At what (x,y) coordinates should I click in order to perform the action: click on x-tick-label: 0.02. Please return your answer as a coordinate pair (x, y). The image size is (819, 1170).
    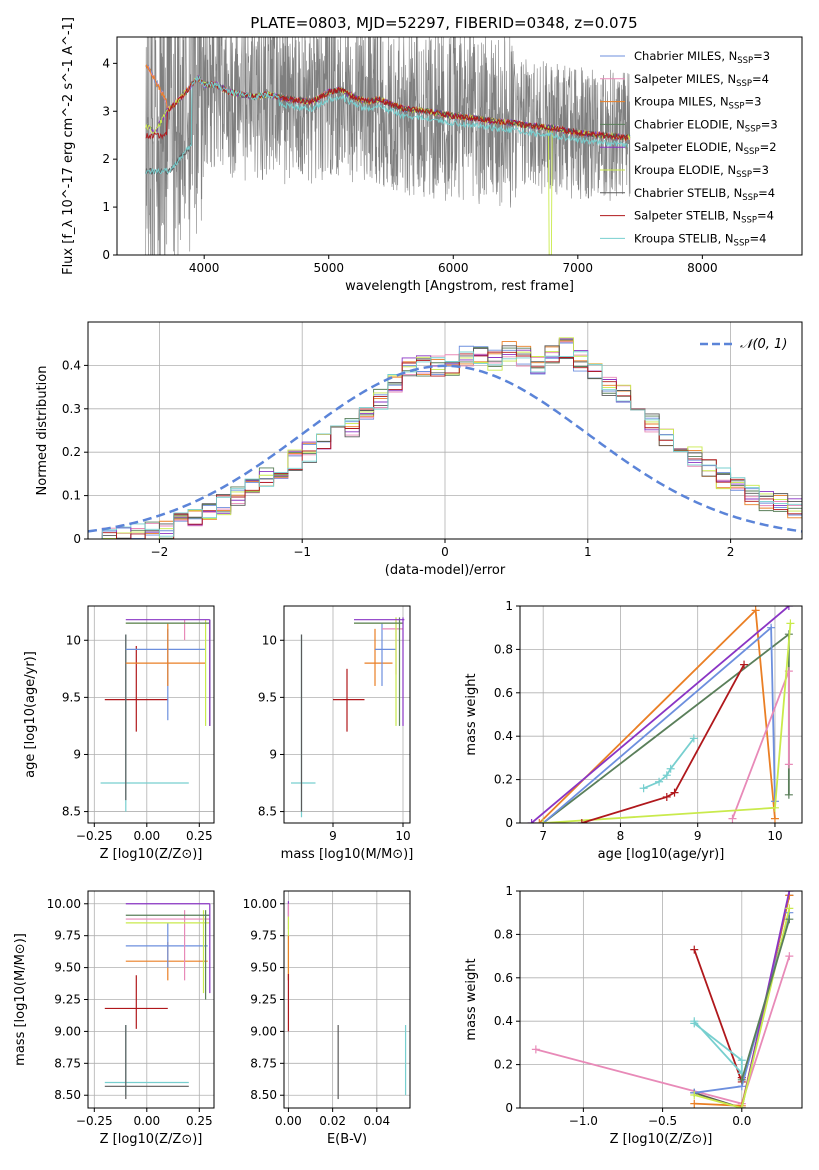
    Looking at the image, I should click on (332, 1121).